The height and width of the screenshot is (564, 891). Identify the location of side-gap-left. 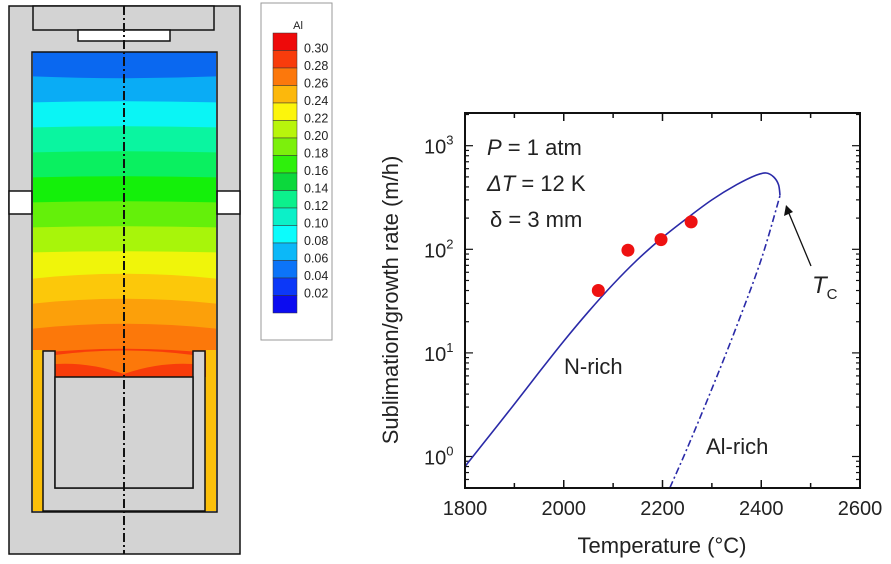
(20, 202).